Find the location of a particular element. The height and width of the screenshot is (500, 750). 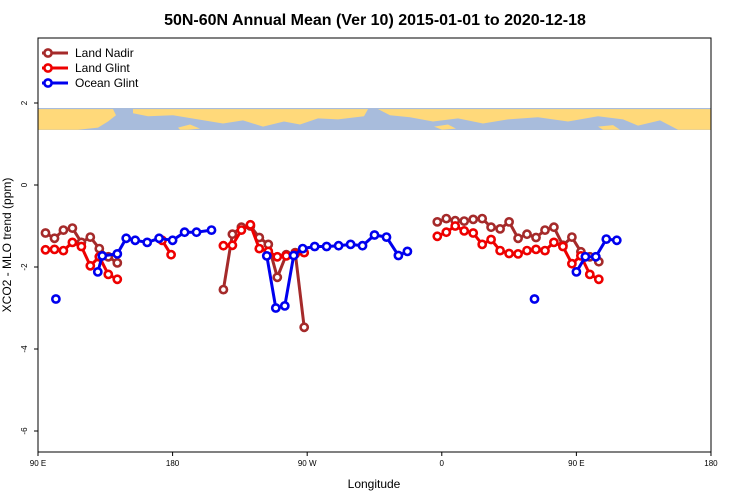

y-axis: 2 0 -2 -4 -6 is located at coordinates (29, 267).